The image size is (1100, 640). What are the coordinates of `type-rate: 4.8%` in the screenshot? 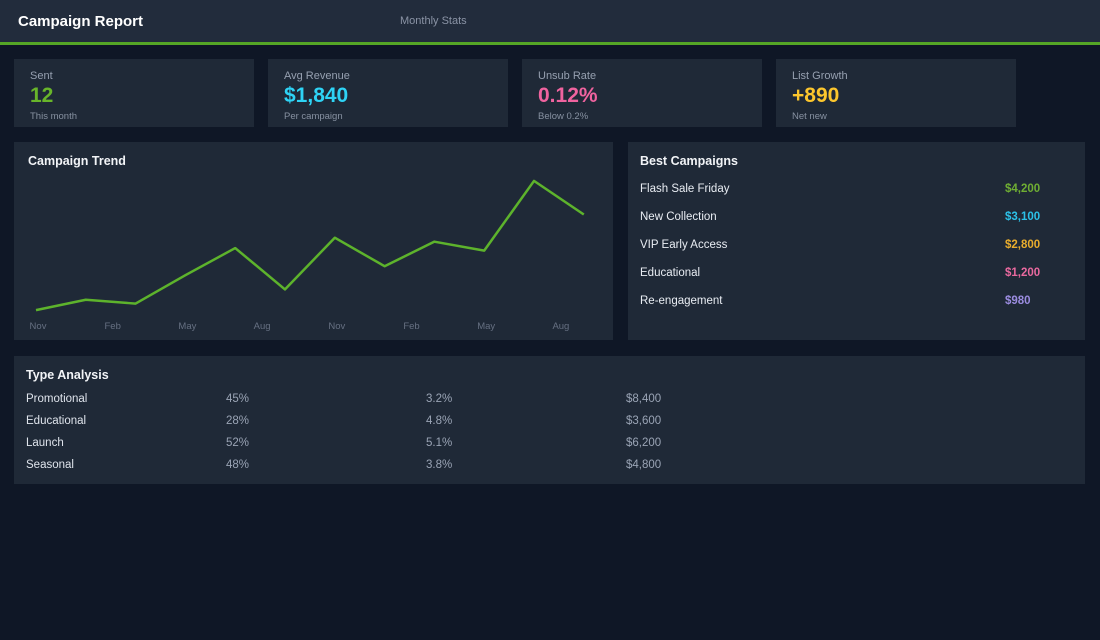 It's located at (439, 421).